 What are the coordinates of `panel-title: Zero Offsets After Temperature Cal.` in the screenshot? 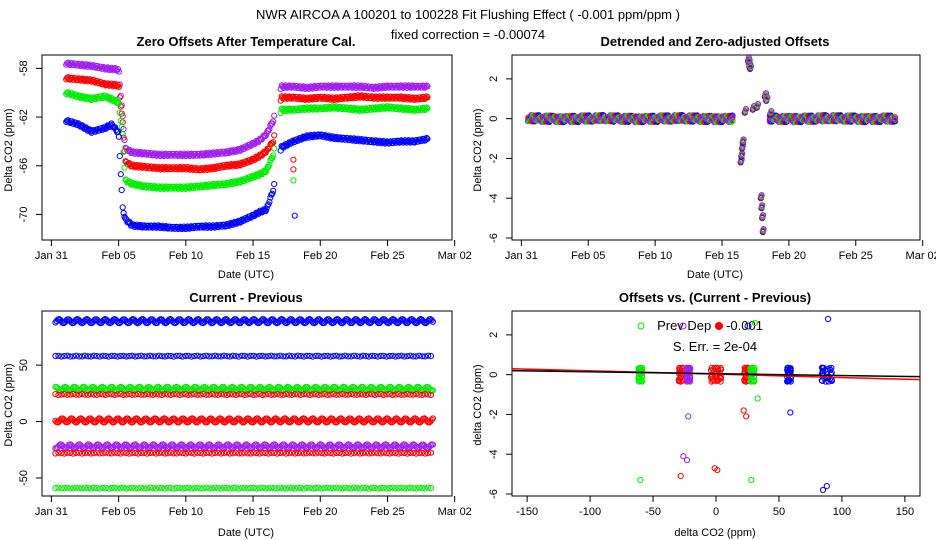 It's located at (246, 41).